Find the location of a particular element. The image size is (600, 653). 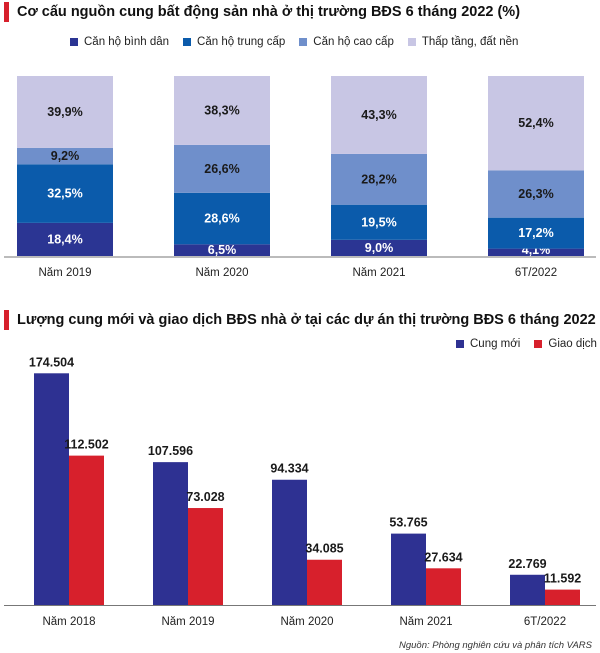

data-label: 26,3% is located at coordinates (535, 194).